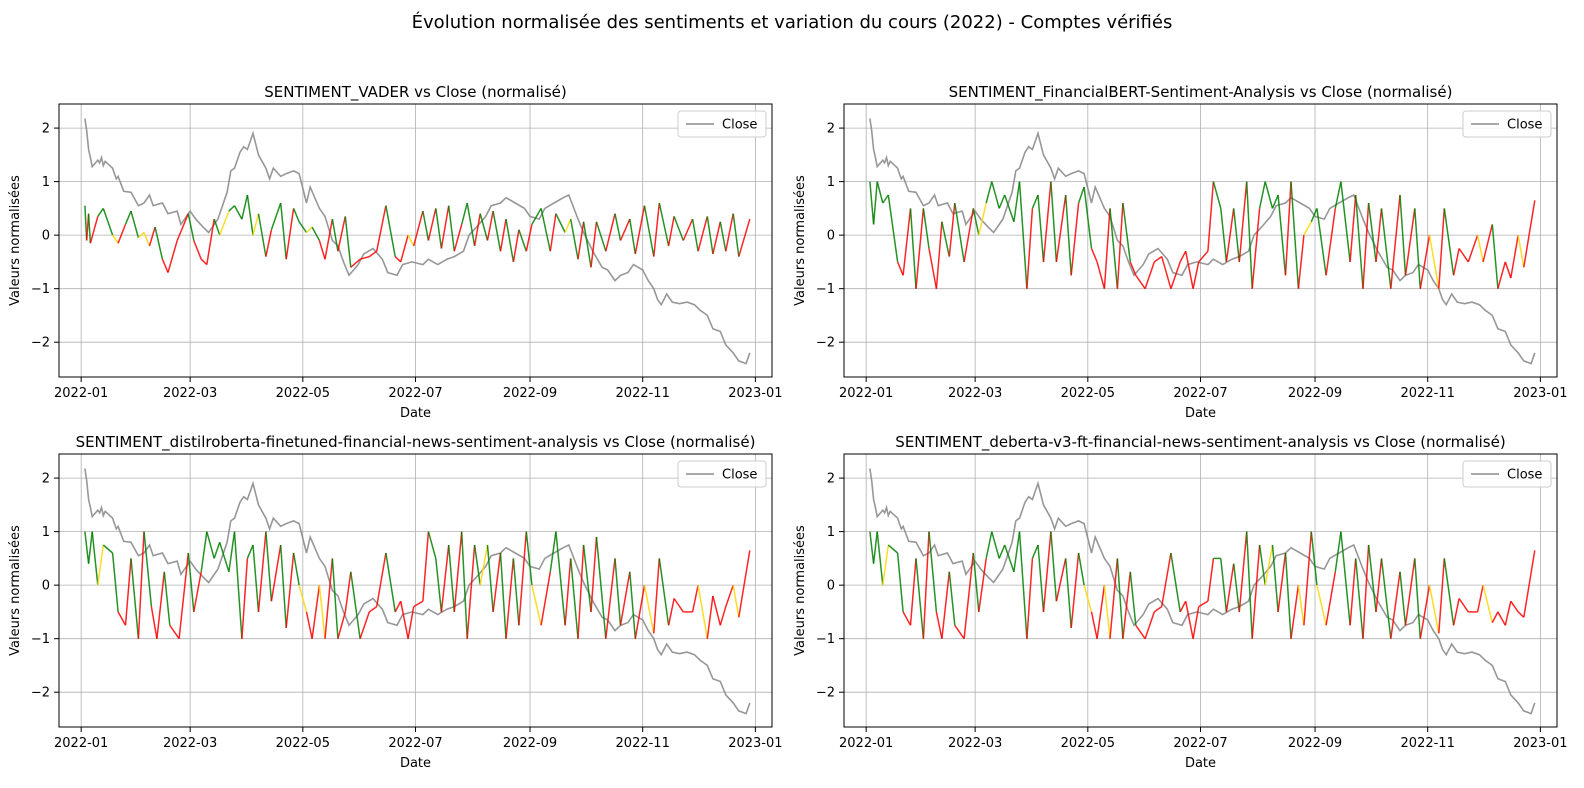 This screenshot has width=1584, height=788. Describe the element at coordinates (1315, 393) in the screenshot. I see `x-tick-label: 2022-09` at that location.